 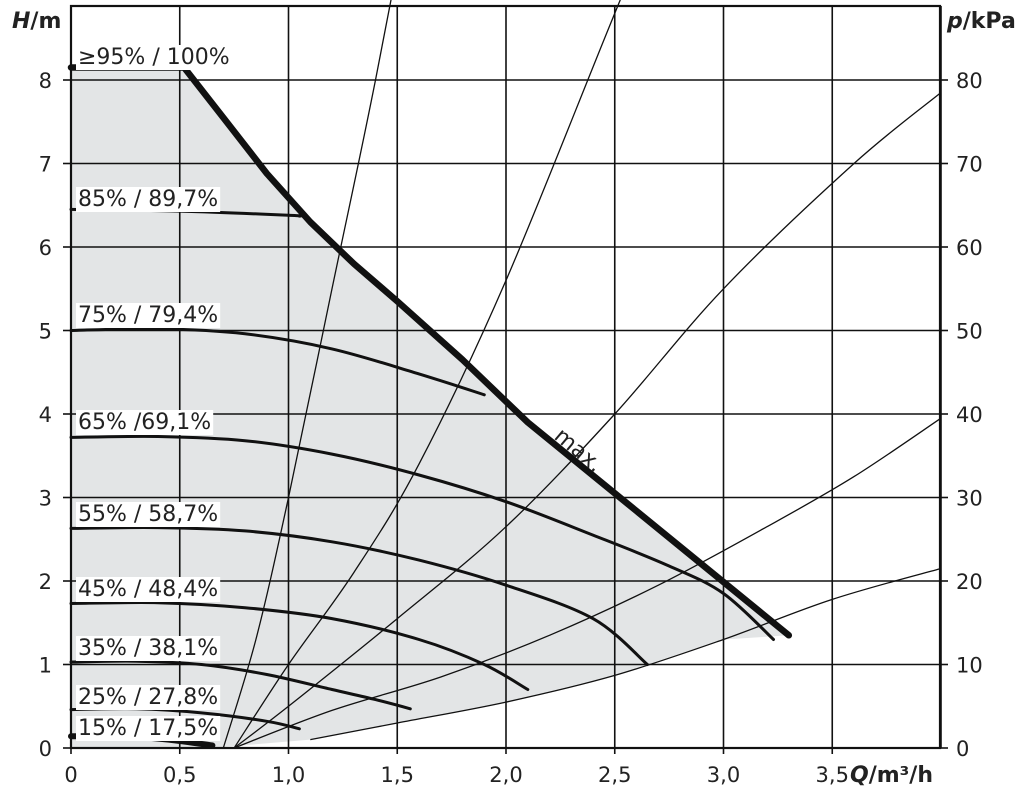 What do you see at coordinates (891, 775) in the screenshot?
I see `x-axis-title: Q/m³/h` at bounding box center [891, 775].